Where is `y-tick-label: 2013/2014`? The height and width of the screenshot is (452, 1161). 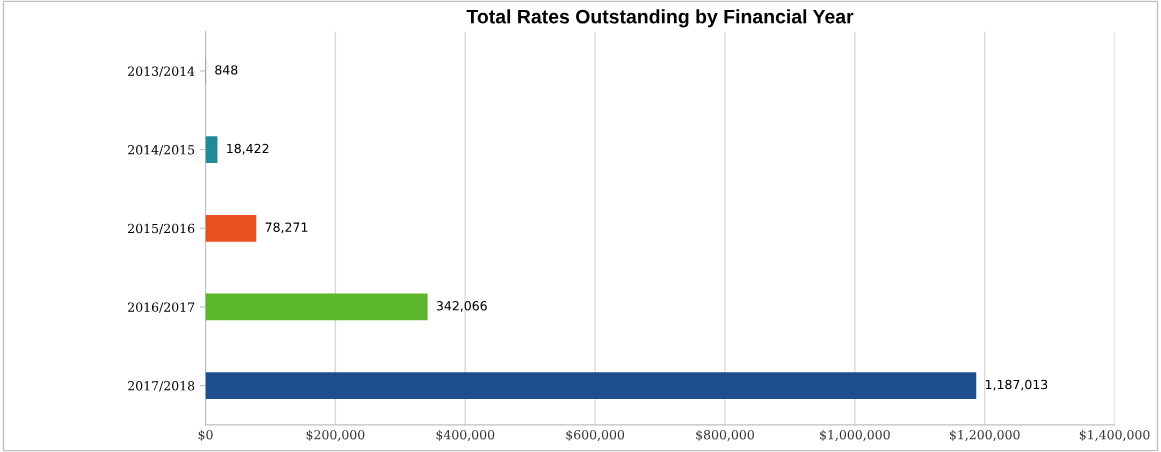
y-tick-label: 2013/2014 is located at coordinates (161, 71).